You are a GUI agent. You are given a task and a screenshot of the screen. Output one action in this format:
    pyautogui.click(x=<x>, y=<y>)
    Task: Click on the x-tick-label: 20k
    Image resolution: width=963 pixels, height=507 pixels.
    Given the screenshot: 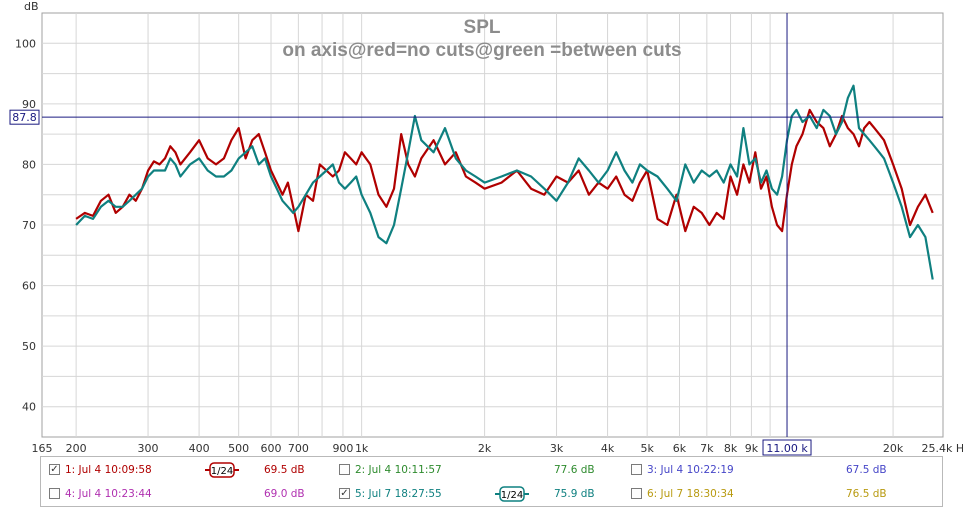 What is the action you would take?
    pyautogui.click(x=893, y=448)
    